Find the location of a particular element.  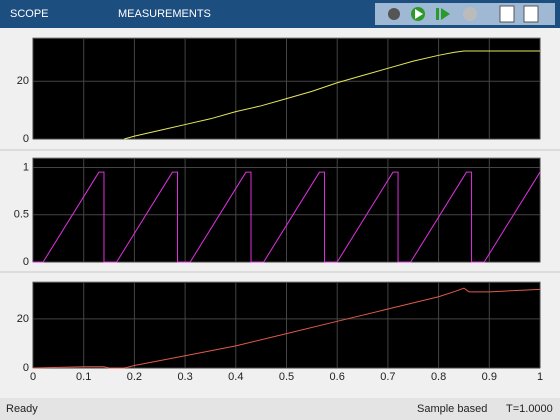

stop-button is located at coordinates (470, 14).